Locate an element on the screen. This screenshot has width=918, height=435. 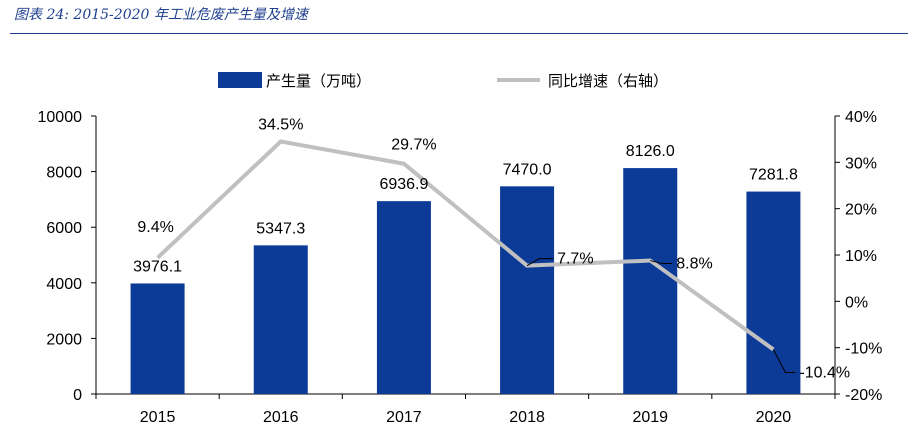
line-value-label: 8.8% is located at coordinates (694, 264).